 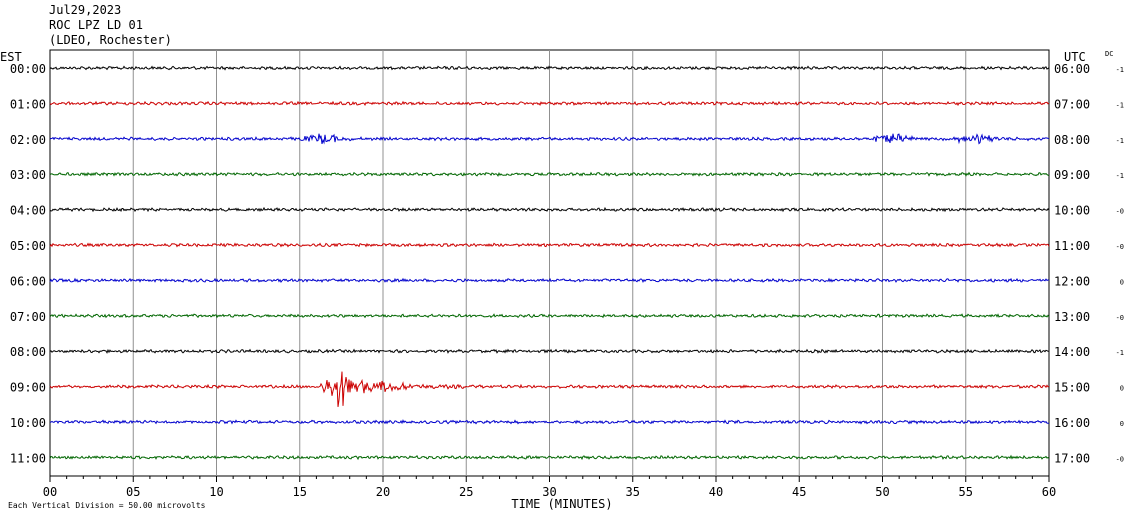 What do you see at coordinates (110, 40) in the screenshot?
I see `network-label: (LDEO, Rochester)` at bounding box center [110, 40].